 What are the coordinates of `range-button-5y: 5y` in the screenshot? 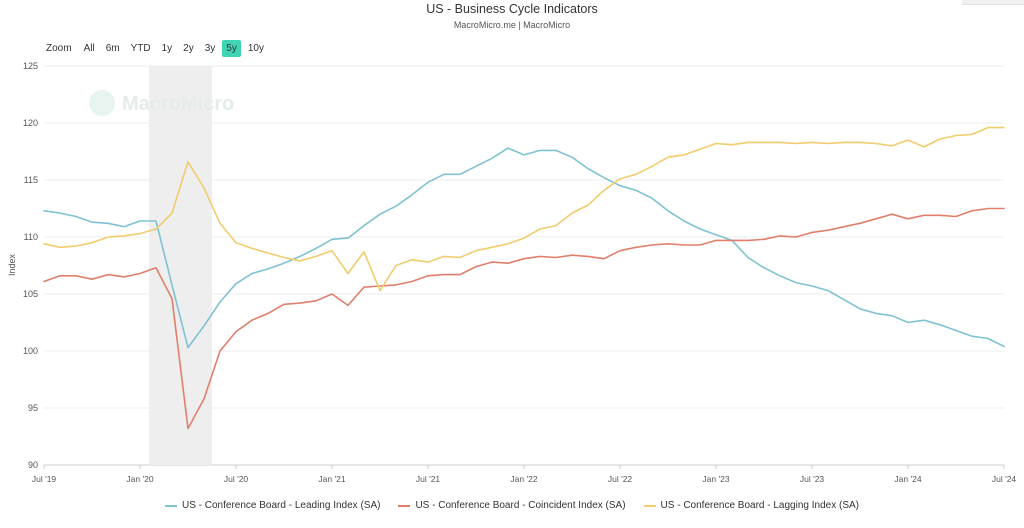 It's located at (231, 48).